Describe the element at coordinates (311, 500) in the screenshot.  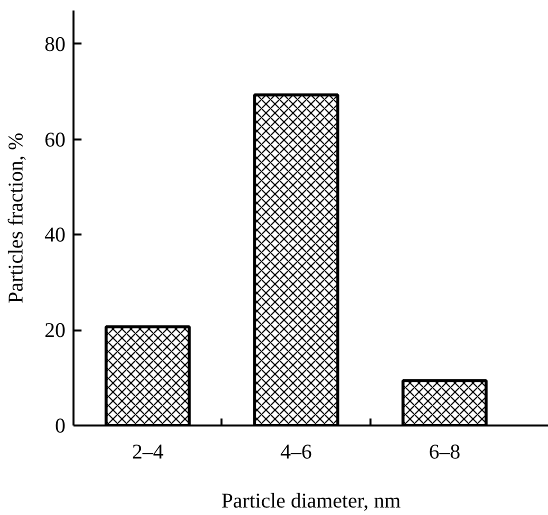
I see `x-axis-title: Particle diameter, nm` at that location.